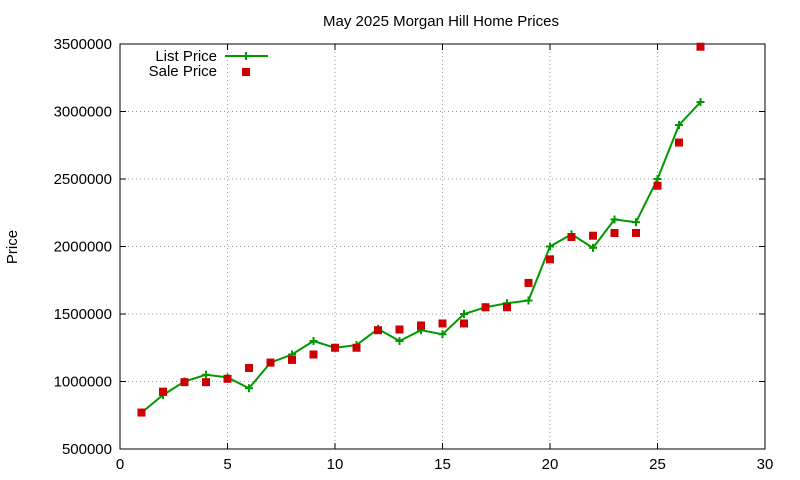  I want to click on y-tick-label: 2500000, so click(83, 179).